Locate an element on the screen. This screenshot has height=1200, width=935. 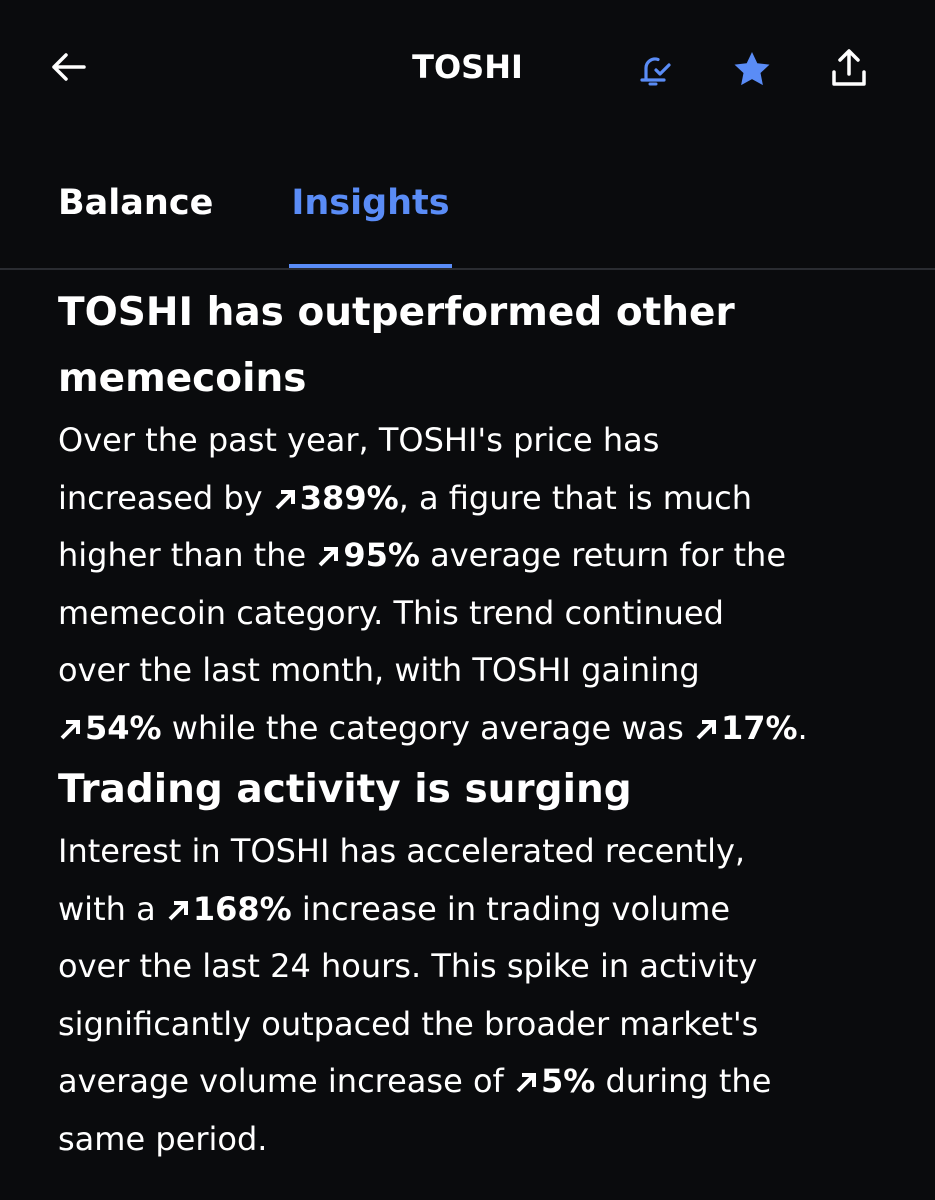
body-line: over the last month, with TOSHI gaining is located at coordinates (488, 671).